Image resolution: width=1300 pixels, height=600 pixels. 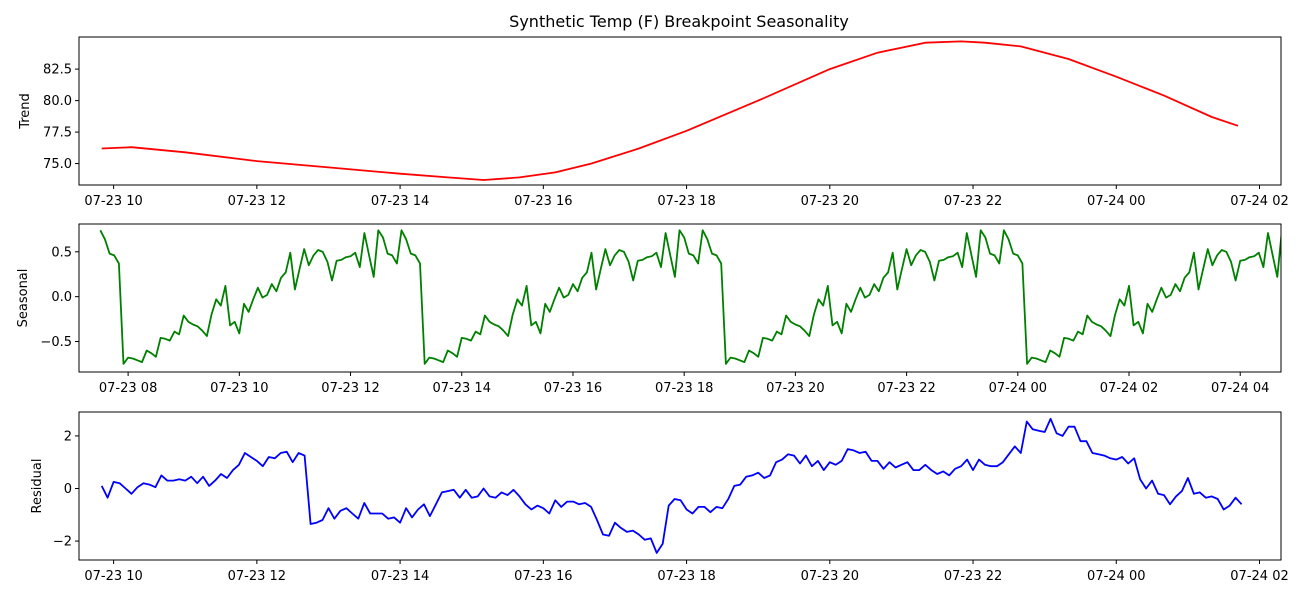 What do you see at coordinates (61, 297) in the screenshot?
I see `seasonal-ytick-label: 0.0` at bounding box center [61, 297].